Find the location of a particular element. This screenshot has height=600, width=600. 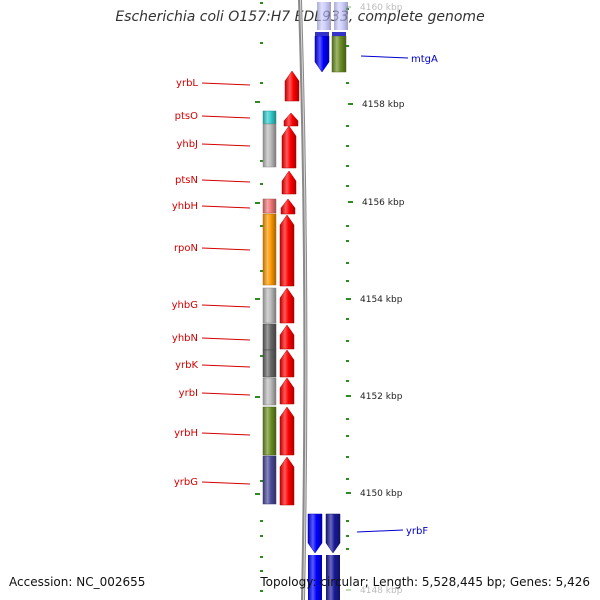

gene-label-yrbg: yrbG is located at coordinates (186, 482).